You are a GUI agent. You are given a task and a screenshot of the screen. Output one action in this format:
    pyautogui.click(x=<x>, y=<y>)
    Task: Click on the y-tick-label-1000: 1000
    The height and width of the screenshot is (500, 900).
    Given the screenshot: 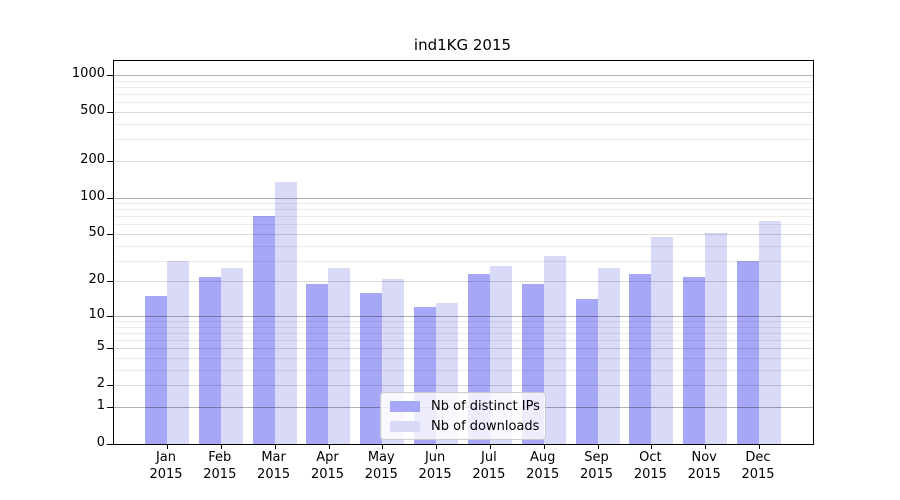 What is the action you would take?
    pyautogui.click(x=88, y=73)
    